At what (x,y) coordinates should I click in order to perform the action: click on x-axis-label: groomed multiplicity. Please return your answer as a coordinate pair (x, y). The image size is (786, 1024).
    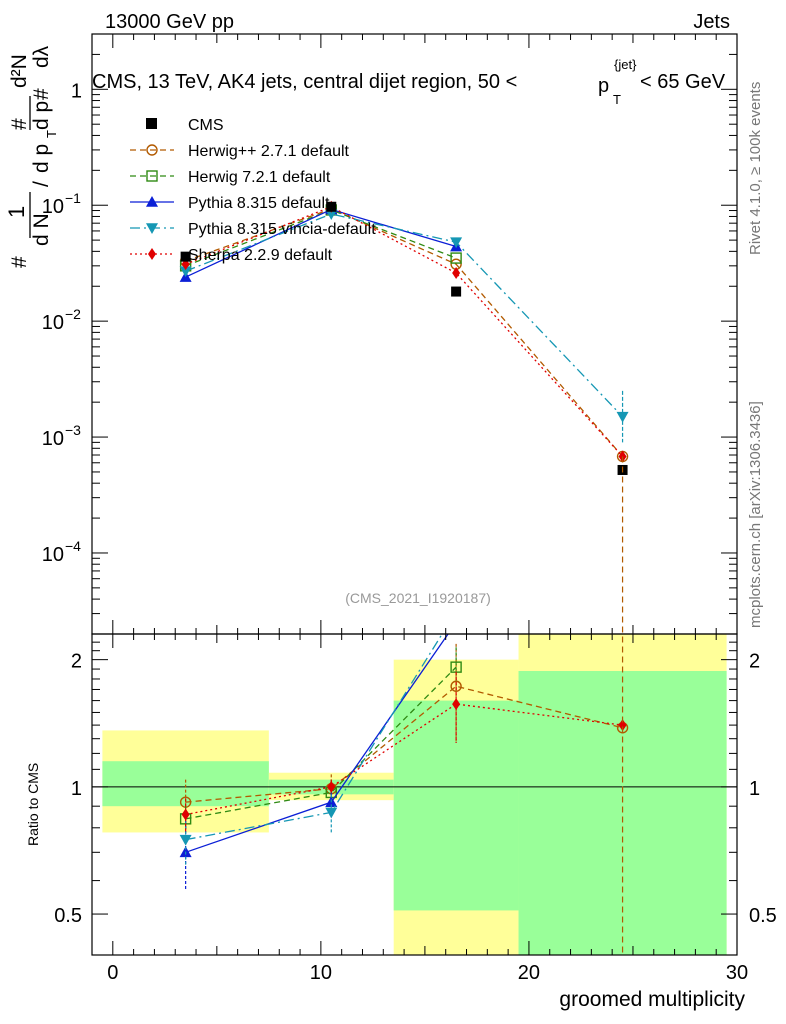
    Looking at the image, I should click on (652, 999).